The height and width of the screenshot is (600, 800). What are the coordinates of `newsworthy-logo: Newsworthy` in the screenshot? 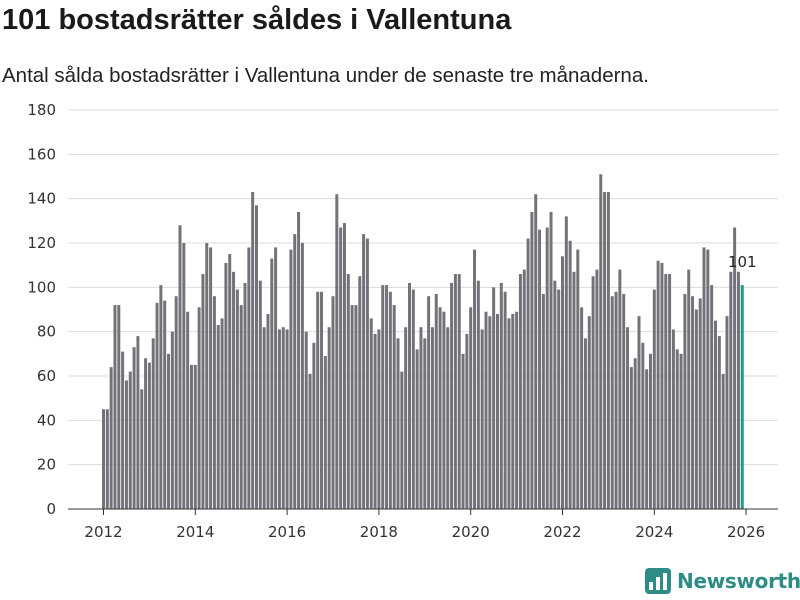 It's located at (722, 581).